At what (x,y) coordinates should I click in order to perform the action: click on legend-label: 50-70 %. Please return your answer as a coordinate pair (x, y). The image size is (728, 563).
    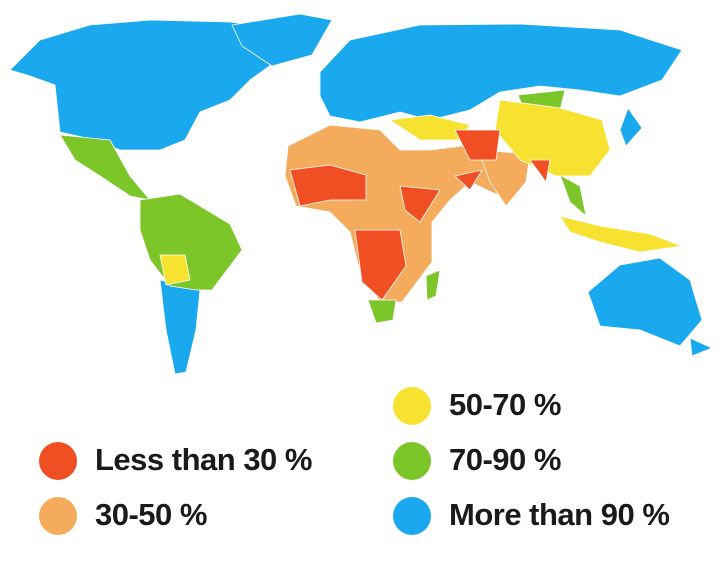
    Looking at the image, I should click on (505, 404).